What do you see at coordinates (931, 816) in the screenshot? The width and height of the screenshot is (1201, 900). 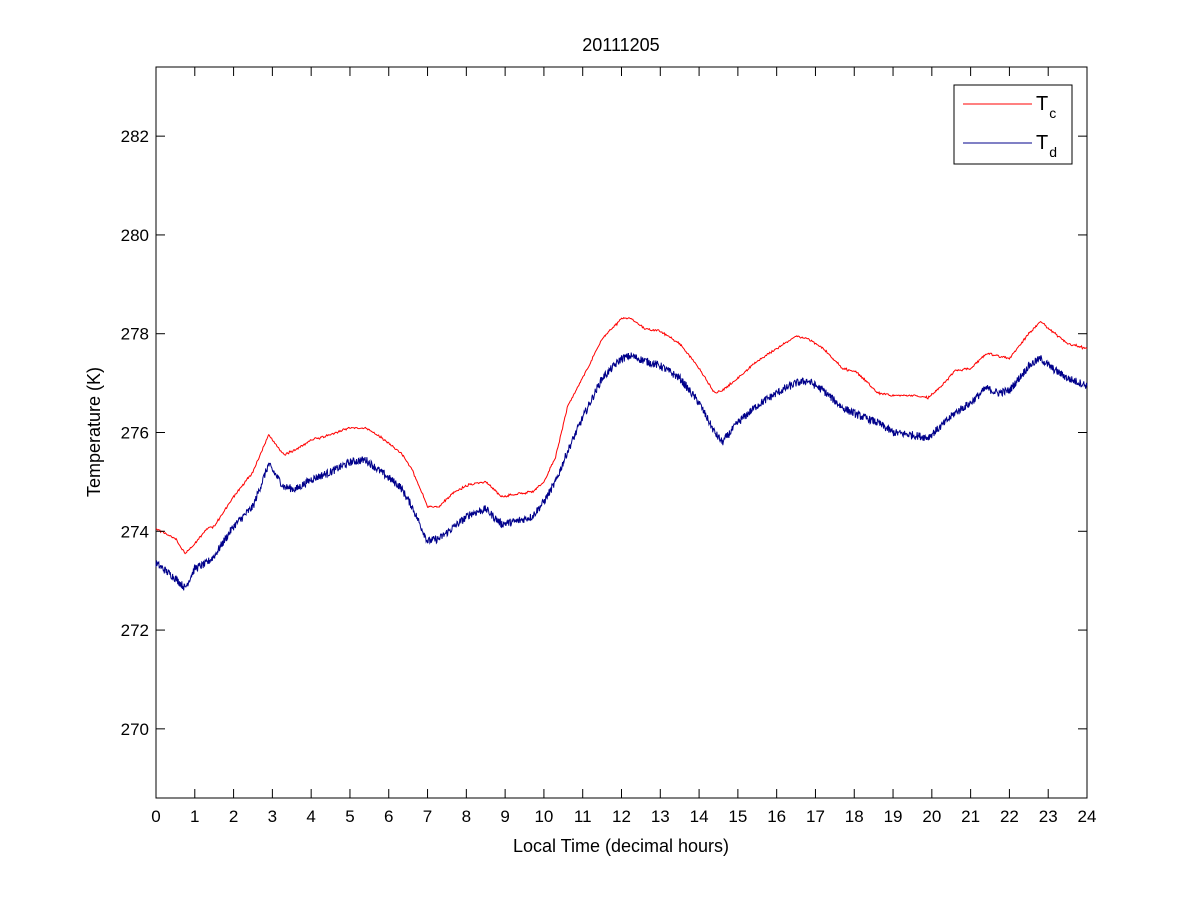 I see `x-tick-label: 20` at bounding box center [931, 816].